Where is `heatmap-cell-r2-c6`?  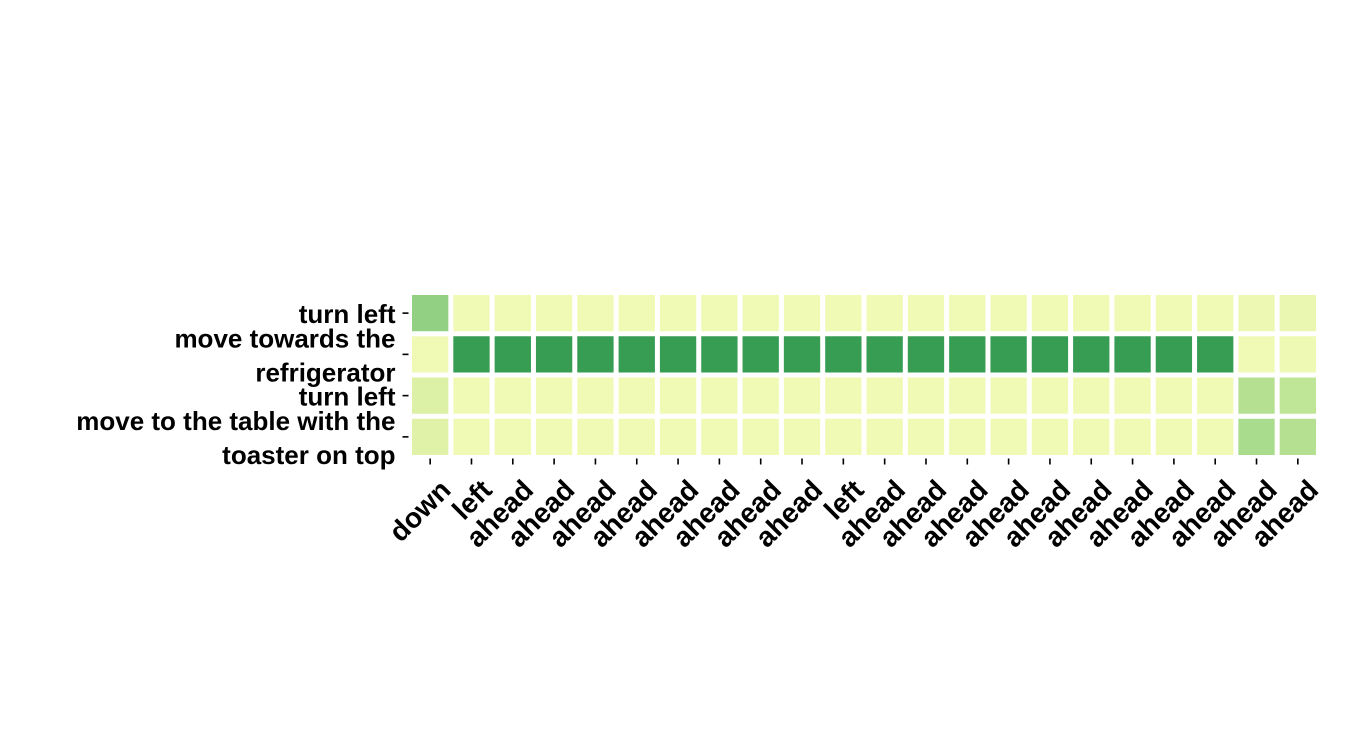
heatmap-cell-r2-c6 is located at coordinates (678, 395).